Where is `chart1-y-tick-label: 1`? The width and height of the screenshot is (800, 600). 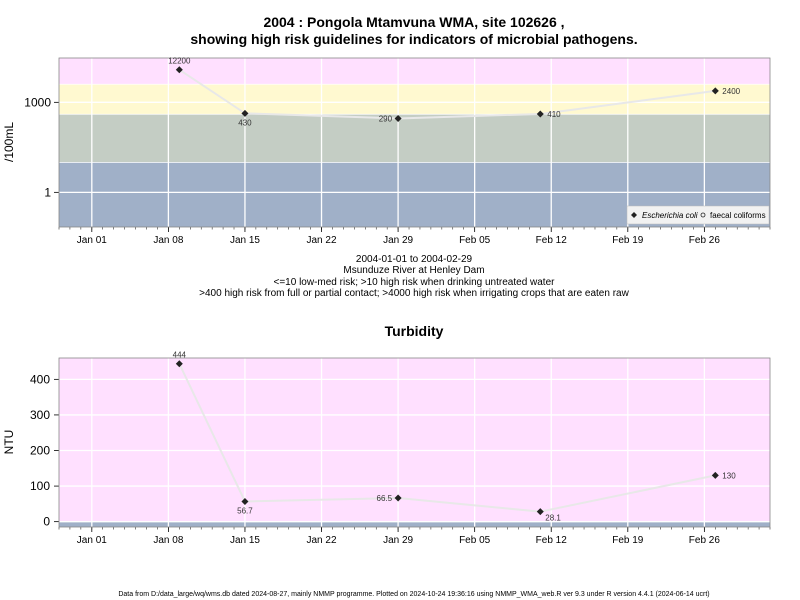
chart1-y-tick-label: 1 is located at coordinates (47, 192).